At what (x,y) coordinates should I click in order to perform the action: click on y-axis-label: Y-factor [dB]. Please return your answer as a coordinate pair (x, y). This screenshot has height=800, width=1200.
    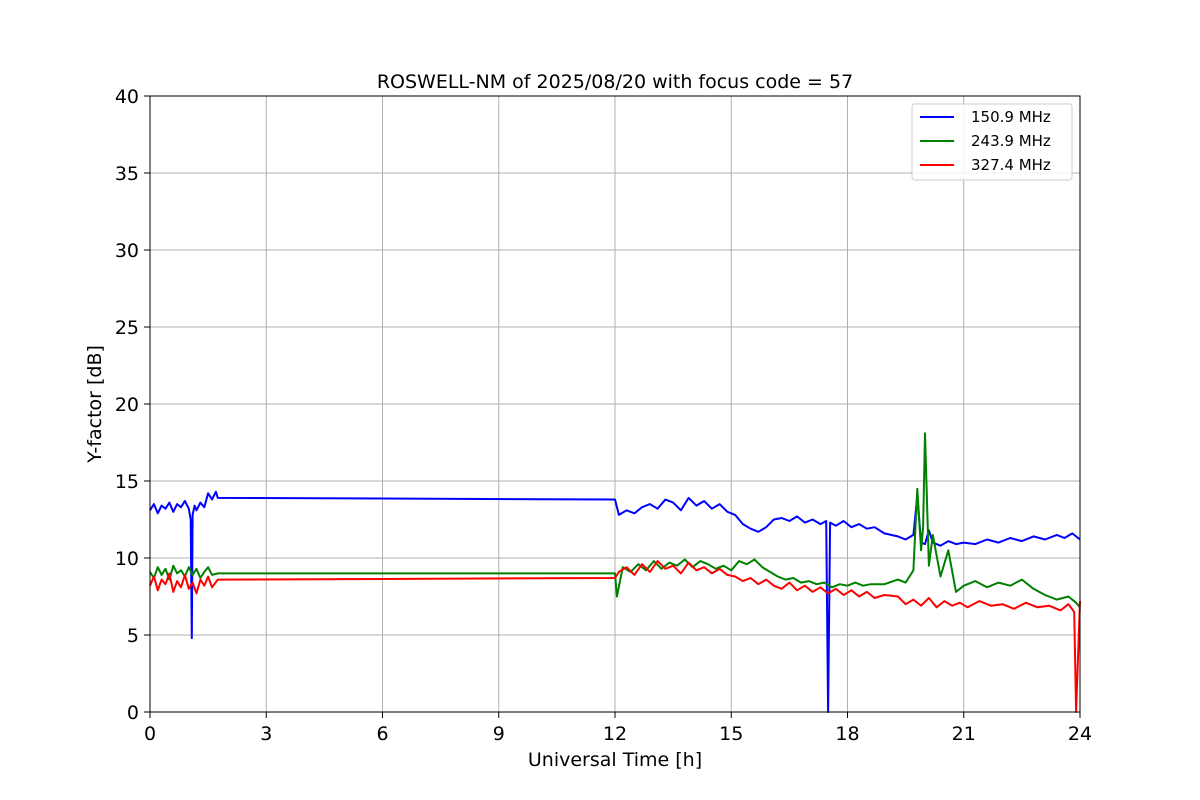
    Looking at the image, I should click on (95, 404).